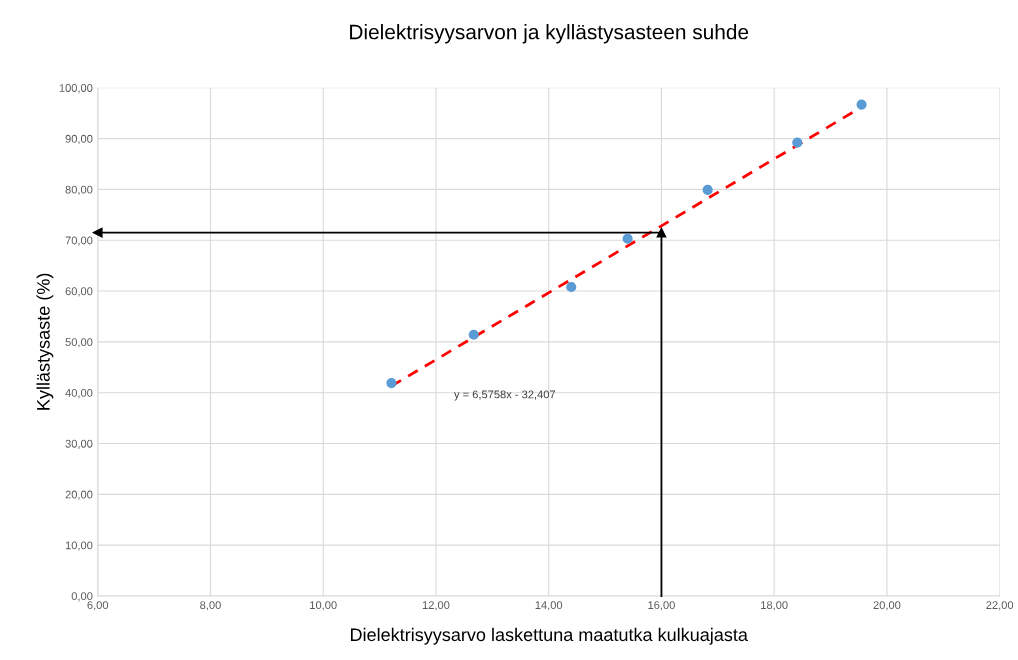  I want to click on y-tick-label: 10,00, so click(79, 546).